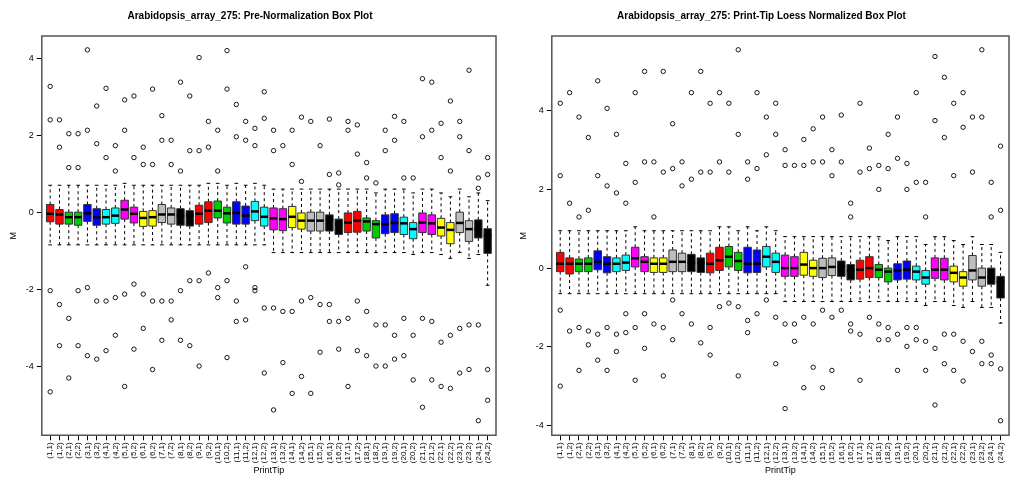 This screenshot has width=1023, height=478. Describe the element at coordinates (691, 450) in the screenshot. I see `x-tick-label: (8,1)` at that location.